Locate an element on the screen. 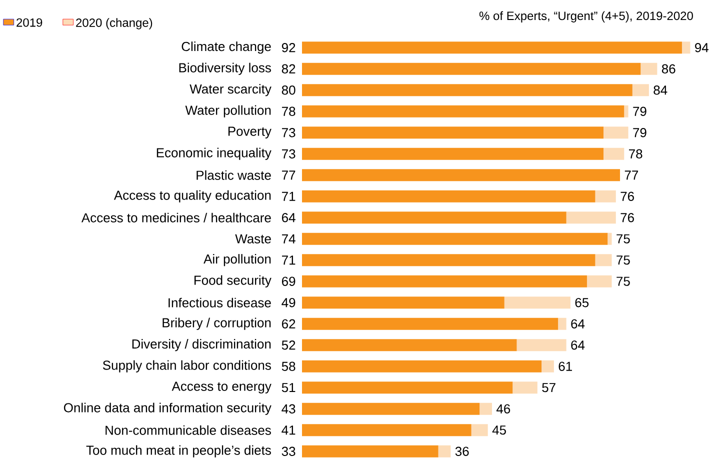  data-label: 82 is located at coordinates (289, 69).